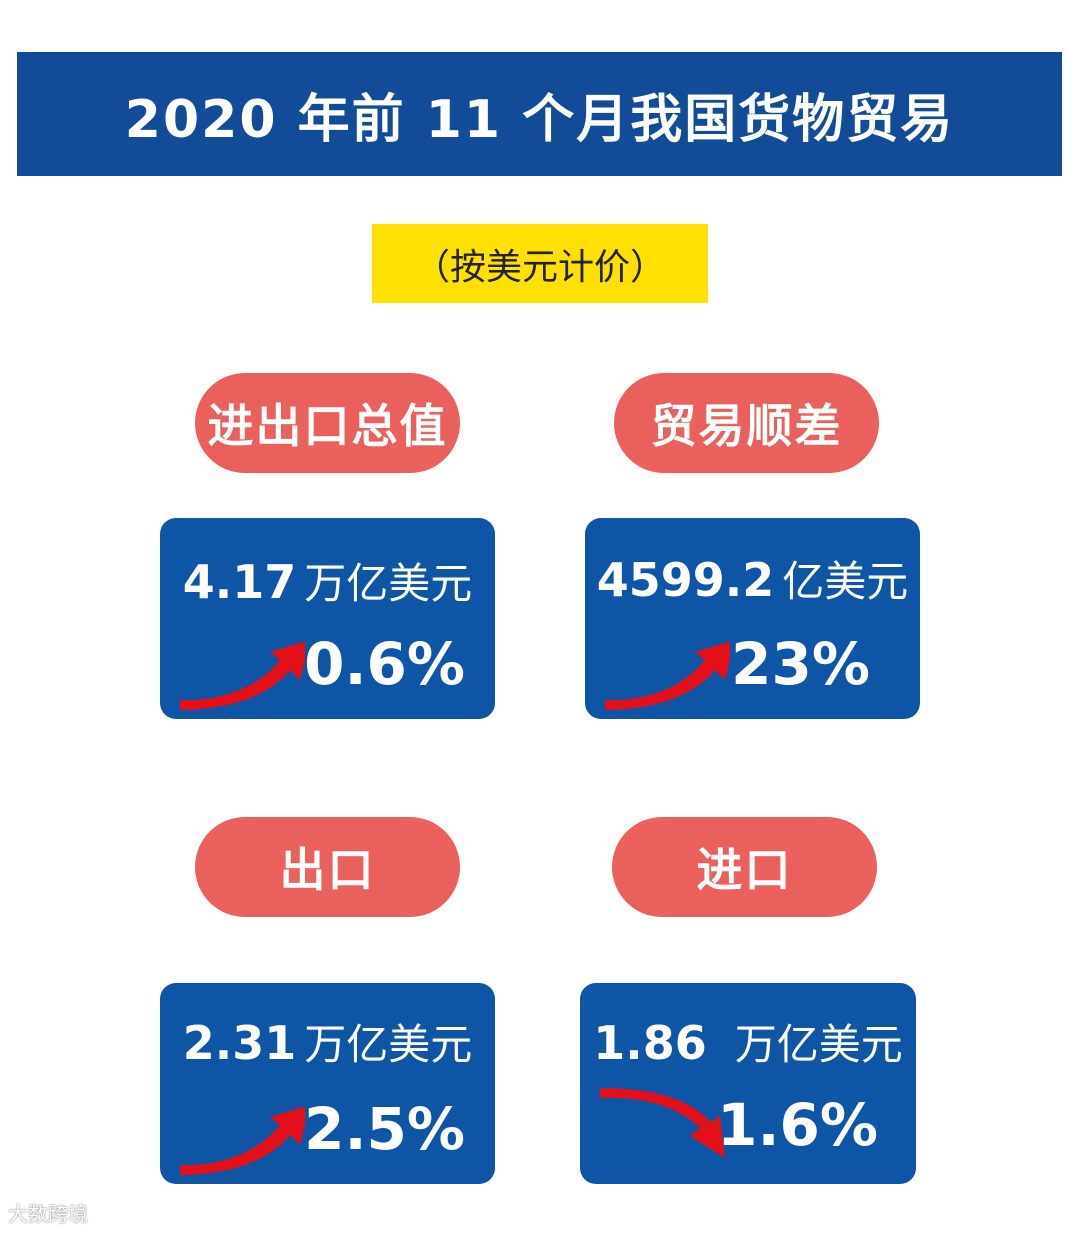 This screenshot has height=1235, width=1080. What do you see at coordinates (327, 618) in the screenshot?
I see `card-total: 4.17 万亿美元 0.6%` at bounding box center [327, 618].